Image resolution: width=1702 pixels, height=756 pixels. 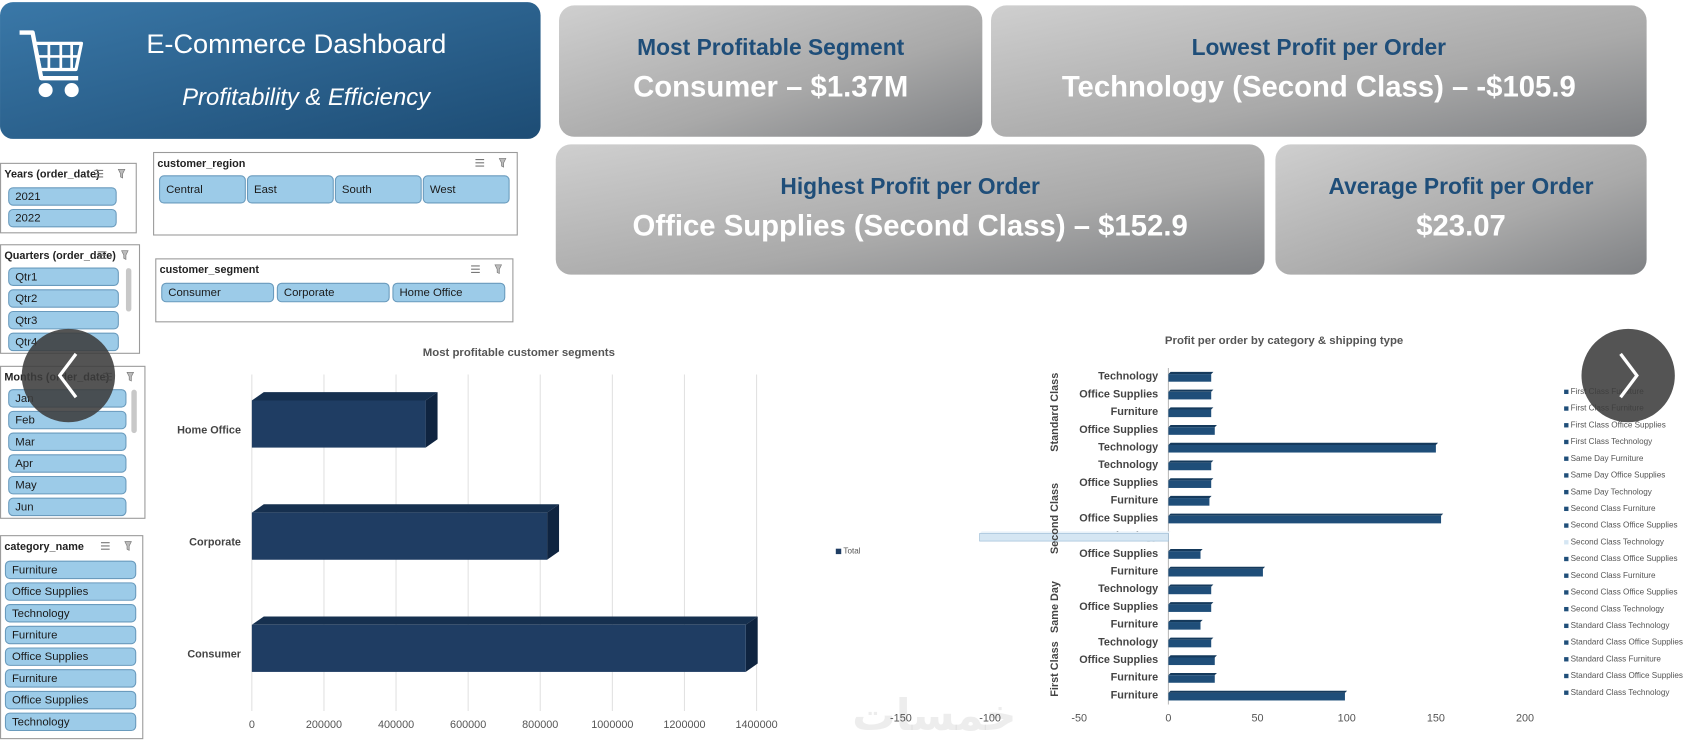 What do you see at coordinates (26, 299) in the screenshot?
I see `slicer-item-label: Qtr2` at bounding box center [26, 299].